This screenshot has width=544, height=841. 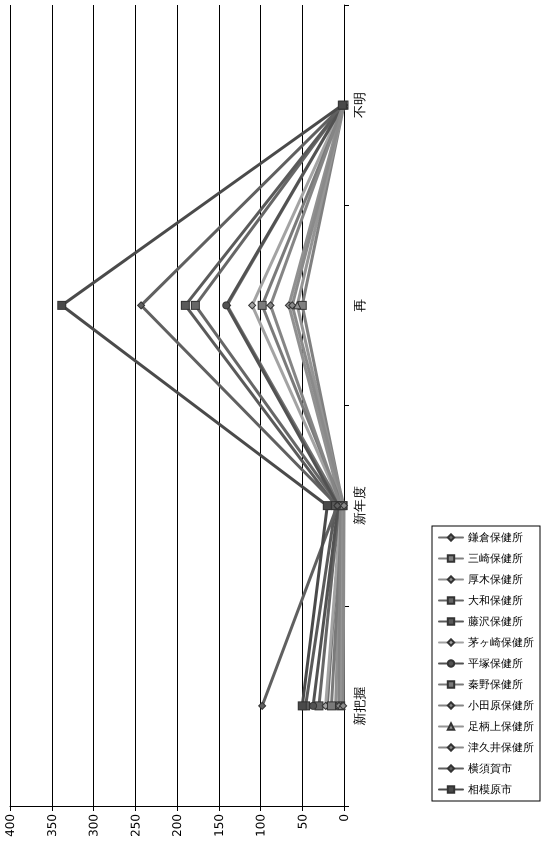 I want to click on x-tick-label: 100, so click(x=261, y=825).